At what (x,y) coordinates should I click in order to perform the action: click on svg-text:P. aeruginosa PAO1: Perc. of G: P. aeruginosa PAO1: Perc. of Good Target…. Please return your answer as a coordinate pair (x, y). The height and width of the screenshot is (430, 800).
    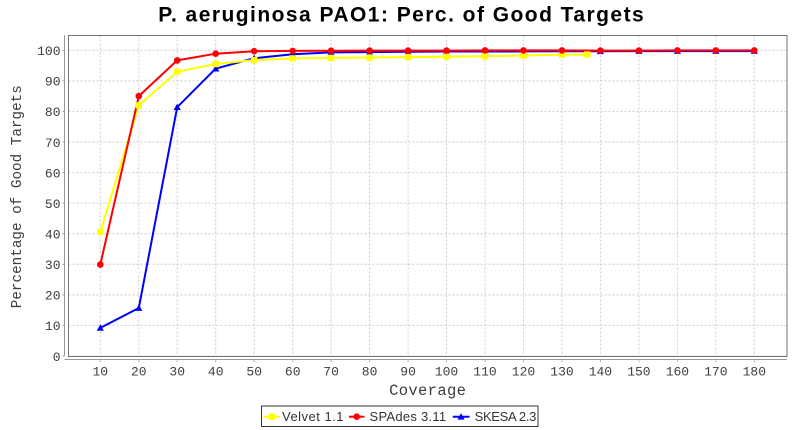
    Looking at the image, I should click on (401, 14).